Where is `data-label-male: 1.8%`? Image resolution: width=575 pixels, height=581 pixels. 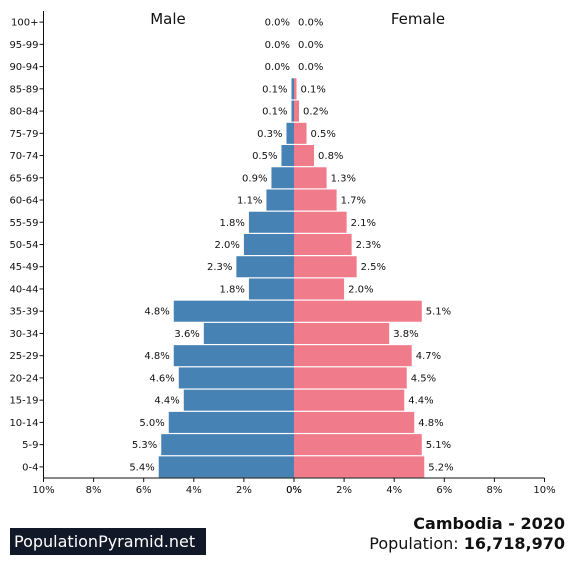
data-label-male: 1.8% is located at coordinates (232, 223).